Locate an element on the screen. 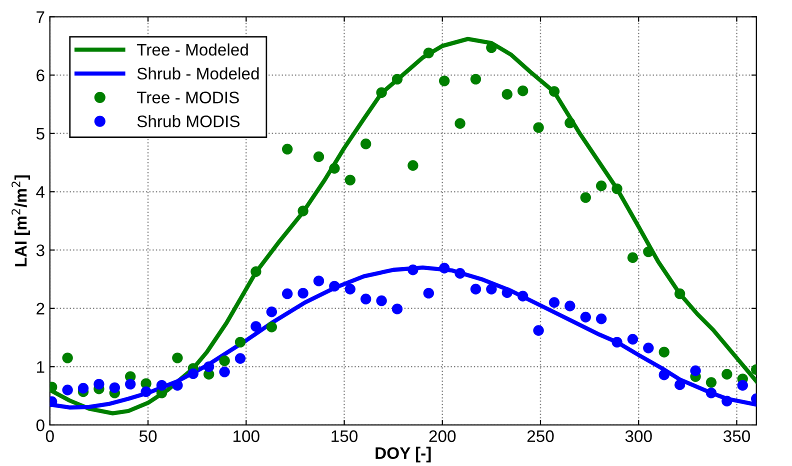 The image size is (792, 466). legend-label: Shrub - Modeled is located at coordinates (198, 73).